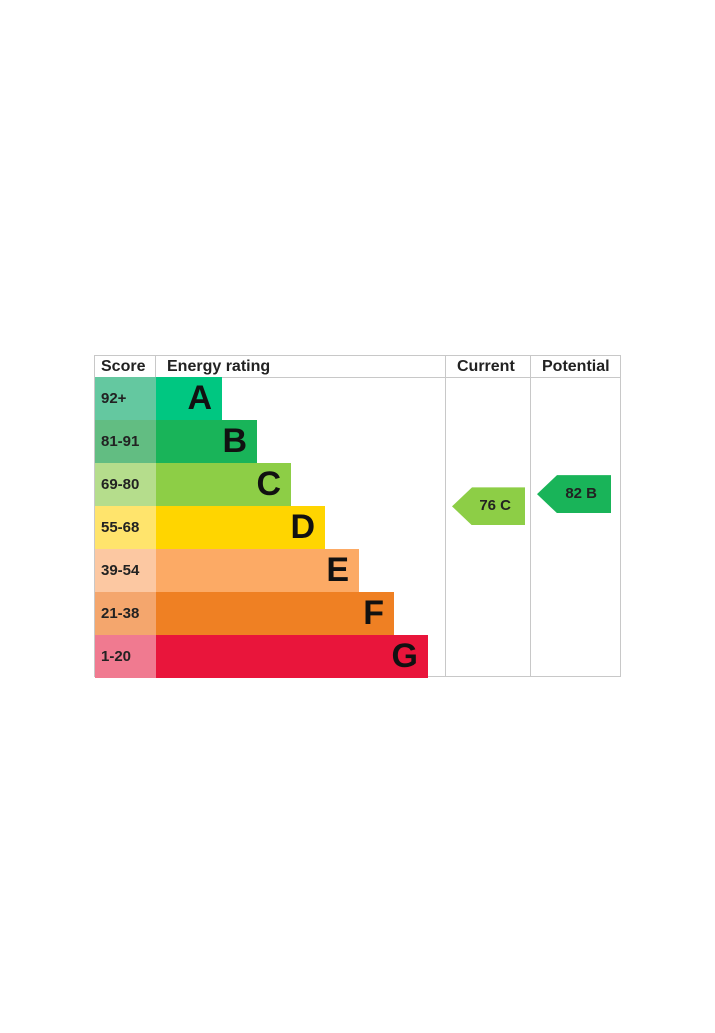  I want to click on band-letter: F, so click(373, 613).